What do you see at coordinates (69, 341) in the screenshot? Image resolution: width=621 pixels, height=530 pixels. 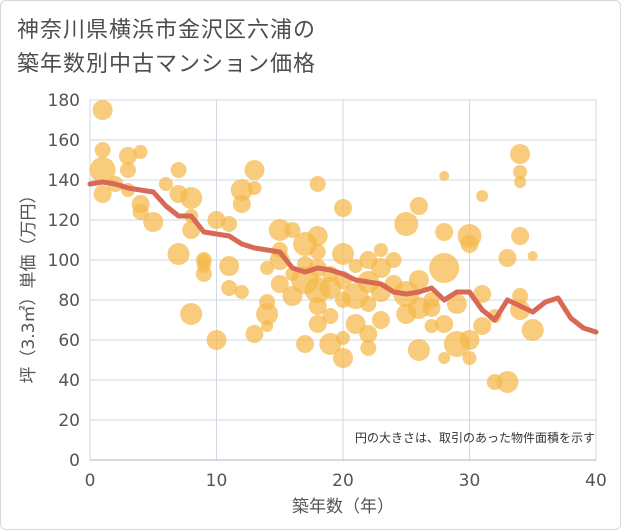 I see `y-tick-label: 60` at bounding box center [69, 341].